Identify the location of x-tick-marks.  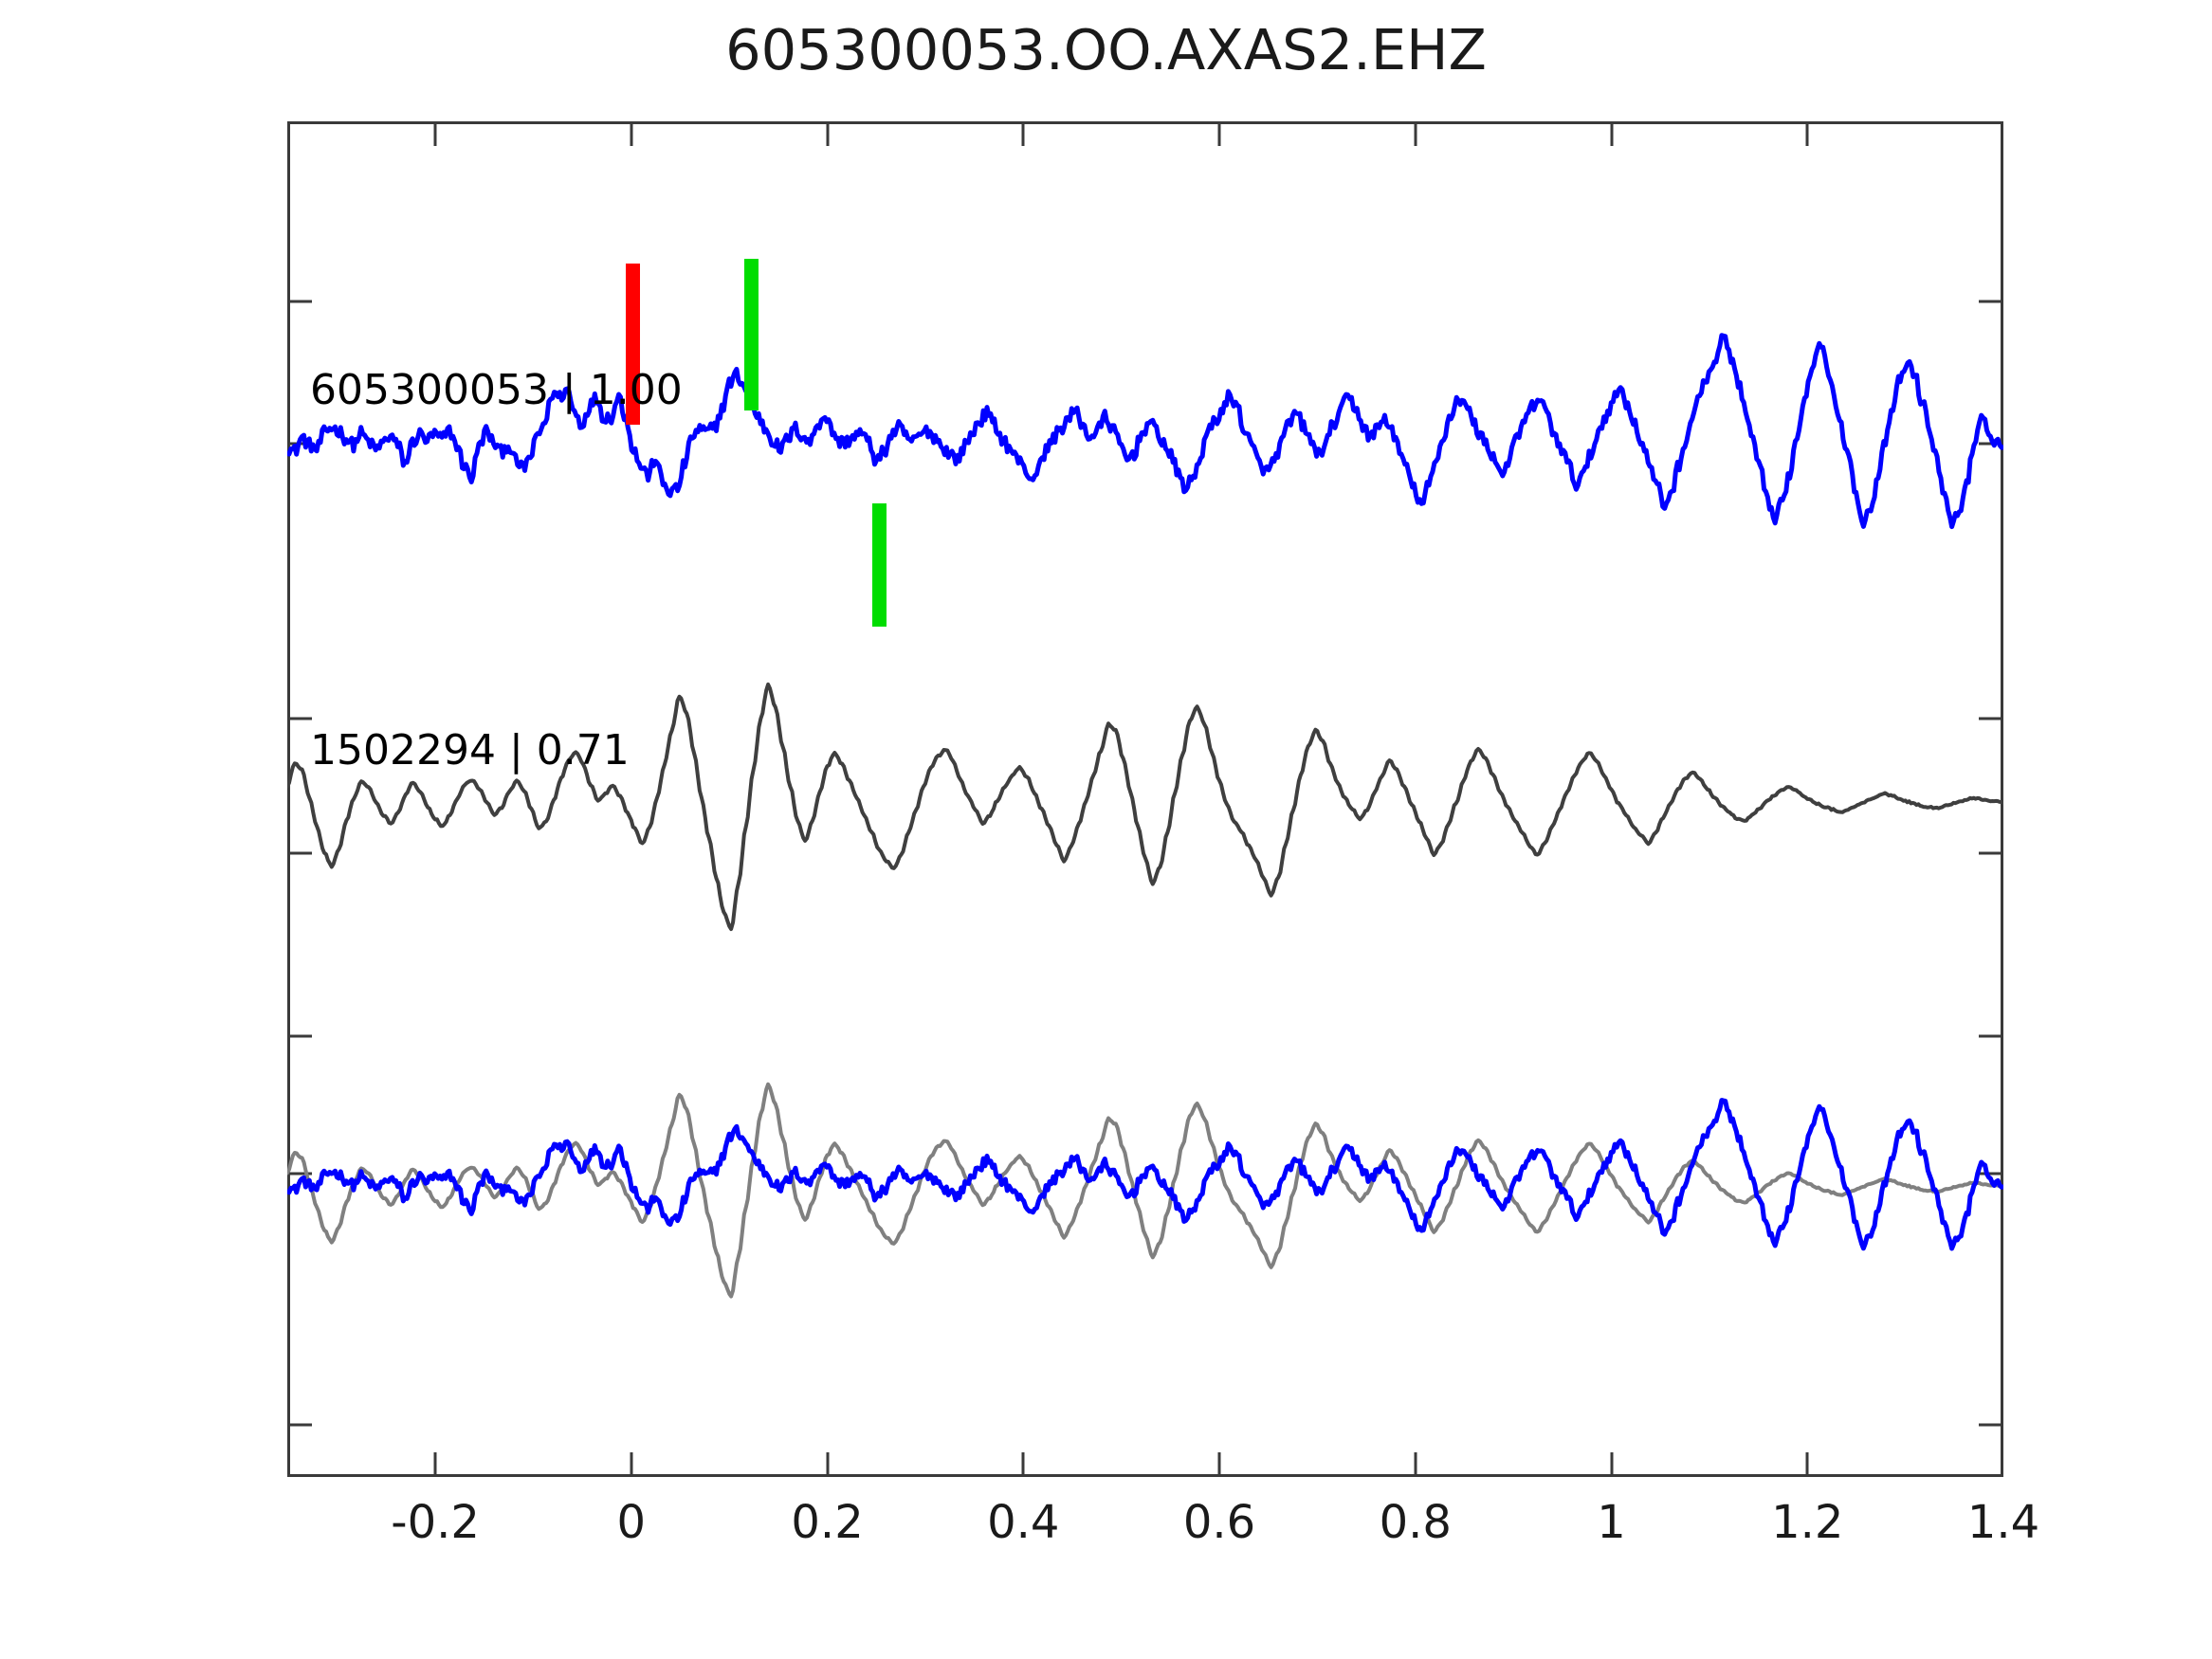
(1121, 1463).